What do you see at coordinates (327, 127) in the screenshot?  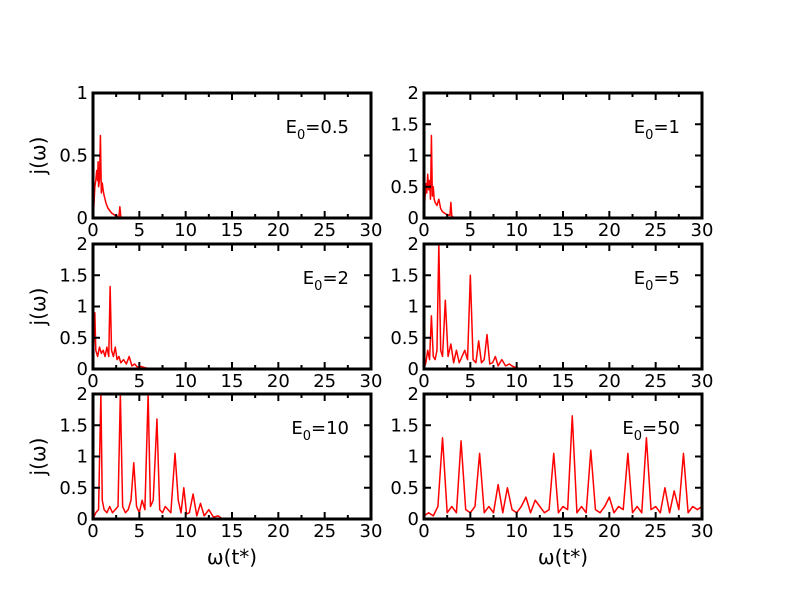 I see `panel-label-value: =0.5` at bounding box center [327, 127].